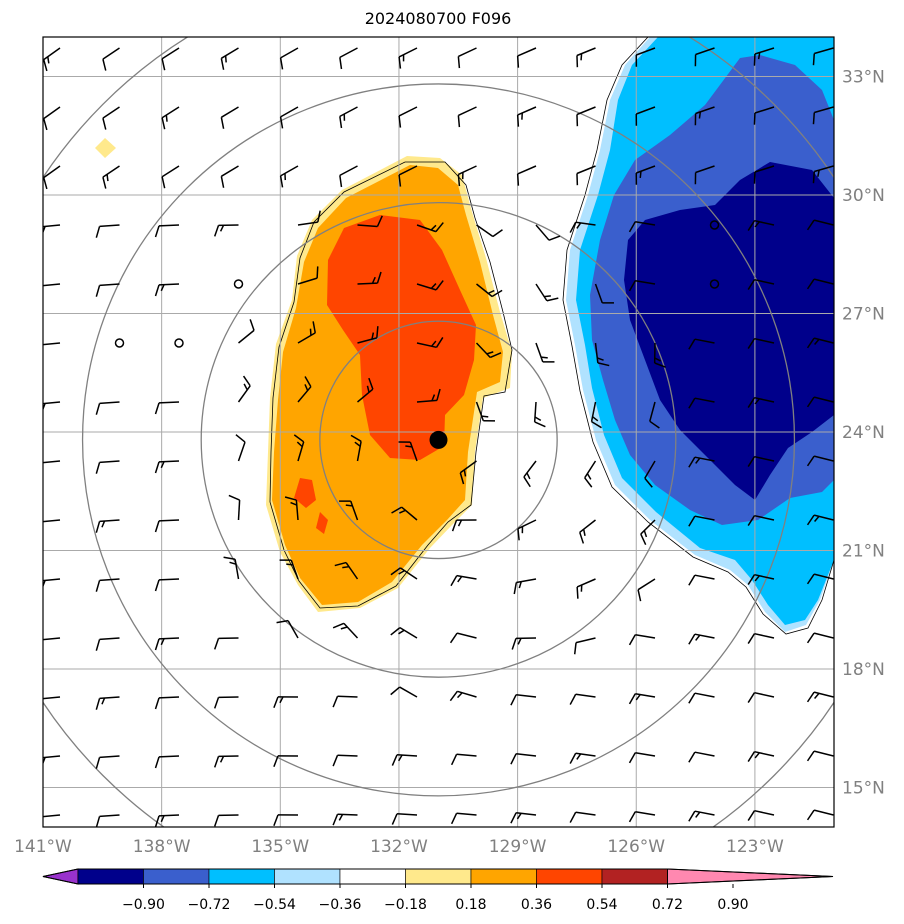 The height and width of the screenshot is (924, 904). Describe the element at coordinates (863, 552) in the screenshot. I see `latitude-label: 21°N` at that location.